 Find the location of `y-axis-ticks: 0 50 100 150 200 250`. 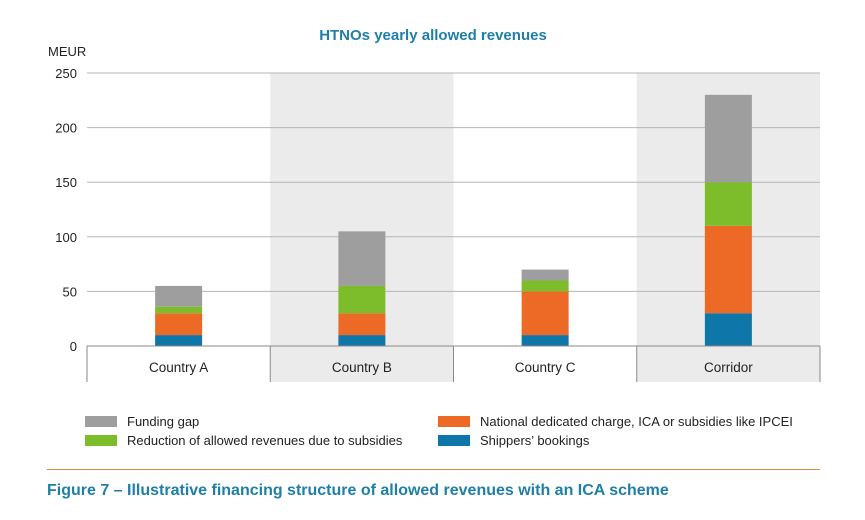

y-axis-ticks: 0 50 100 150 200 250 is located at coordinates (66, 210).